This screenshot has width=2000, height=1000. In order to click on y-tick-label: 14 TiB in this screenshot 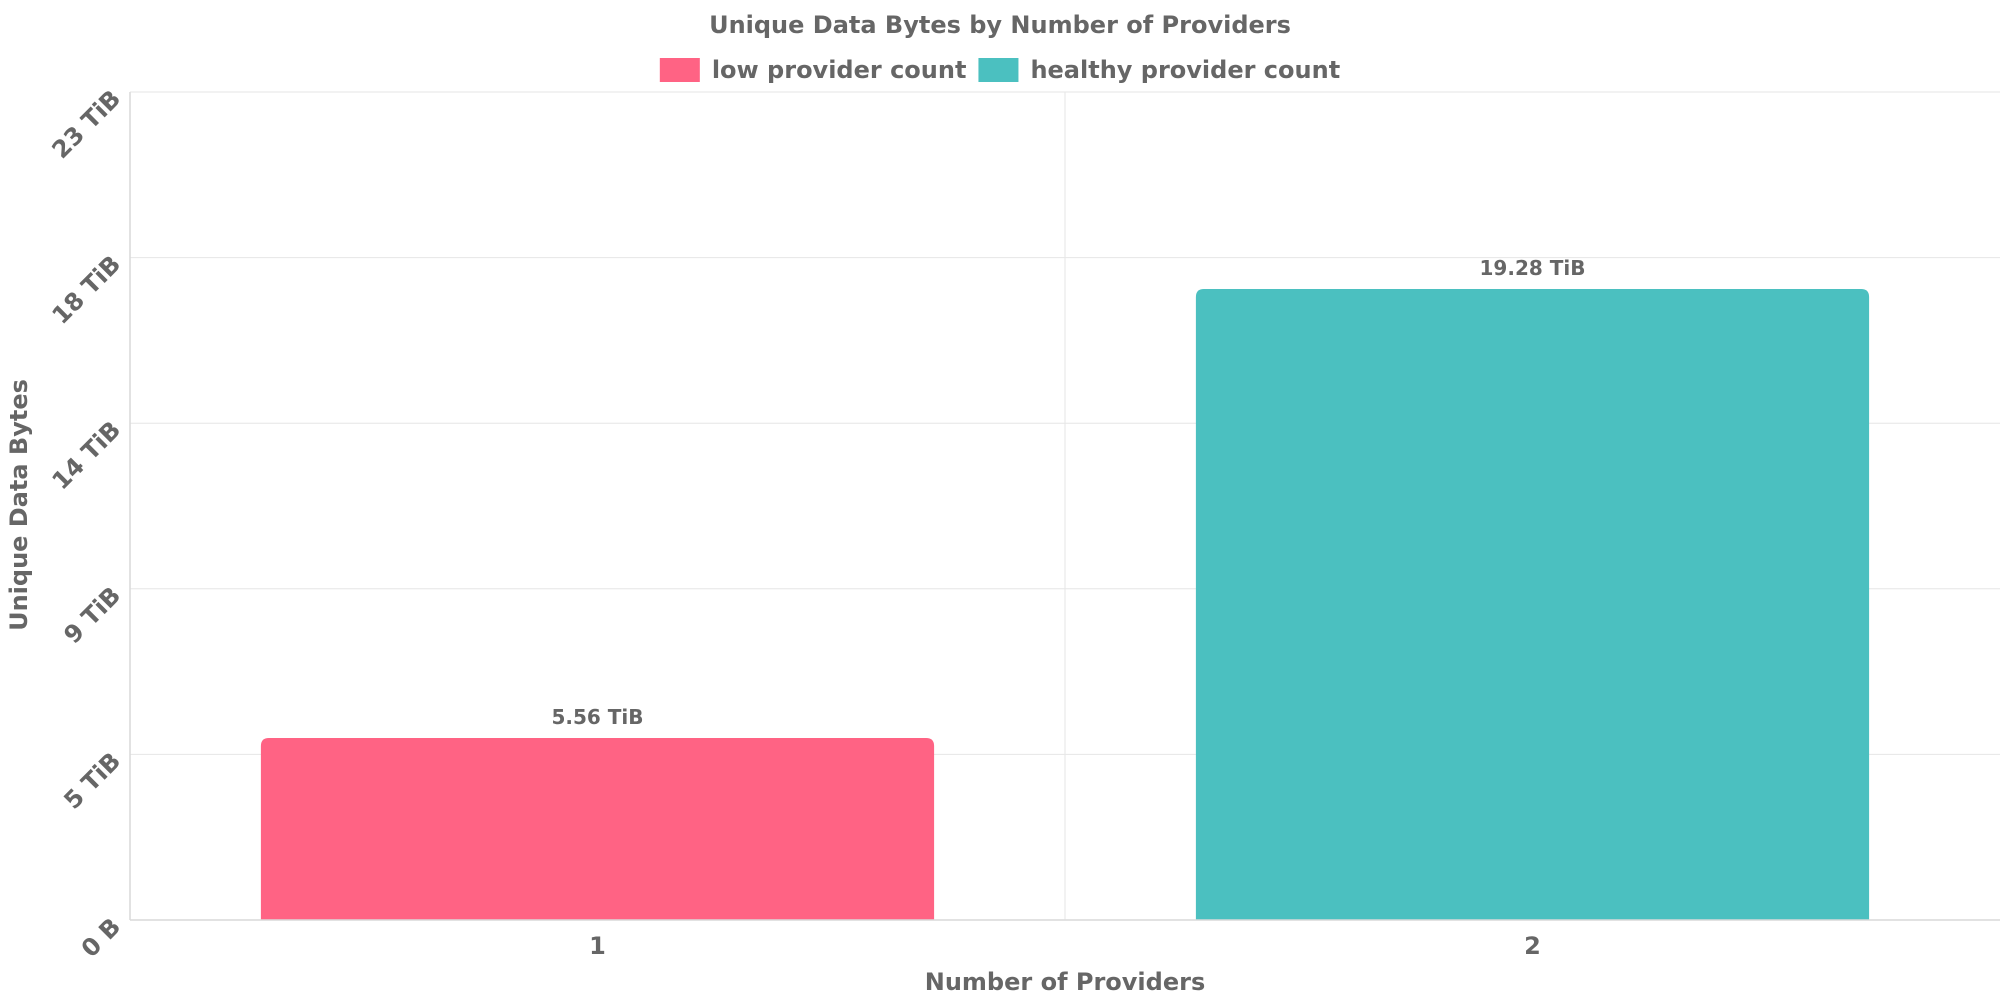, I will do `click(87, 456)`.